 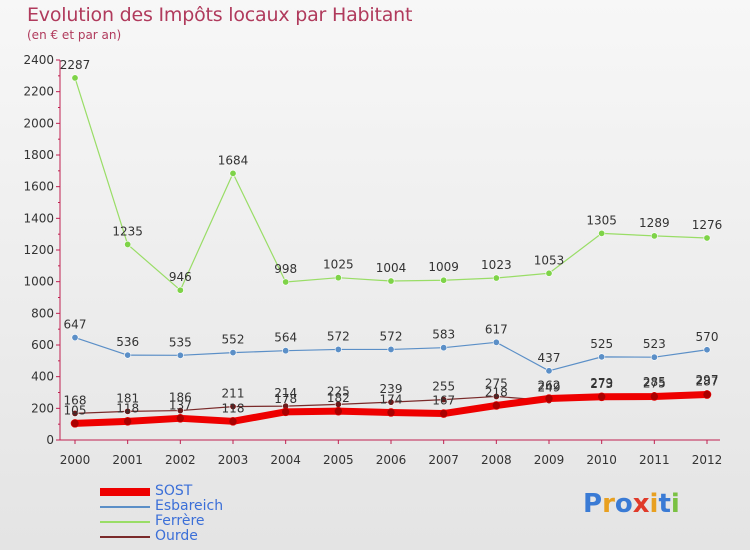 What do you see at coordinates (233, 394) in the screenshot?
I see `data-label-ourde: 211` at bounding box center [233, 394].